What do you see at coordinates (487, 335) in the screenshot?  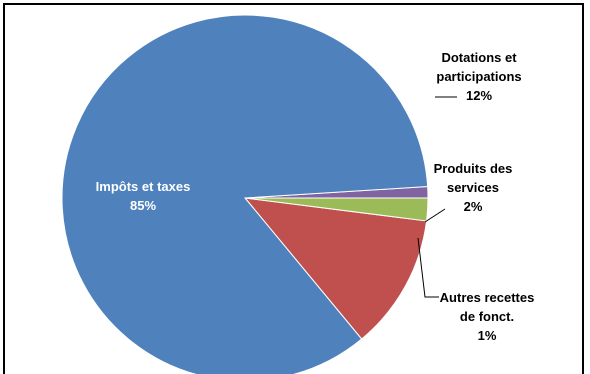 I see `slice-label-line: 1%` at bounding box center [487, 335].